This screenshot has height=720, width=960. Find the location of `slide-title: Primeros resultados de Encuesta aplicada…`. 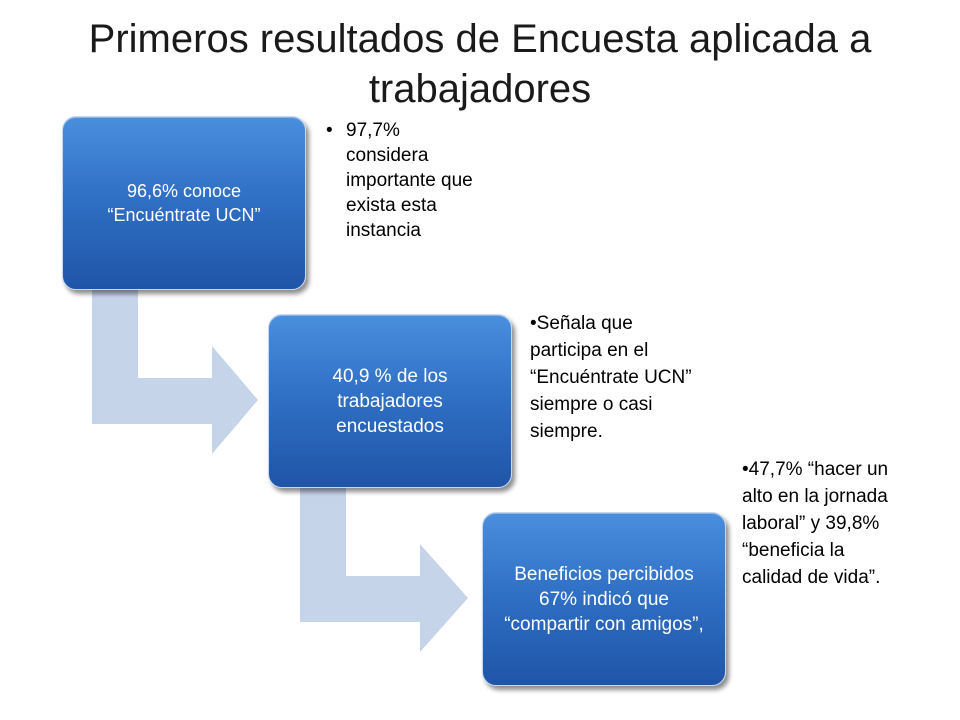

slide-title: Primeros resultados de Encuesta aplicada… is located at coordinates (480, 64).